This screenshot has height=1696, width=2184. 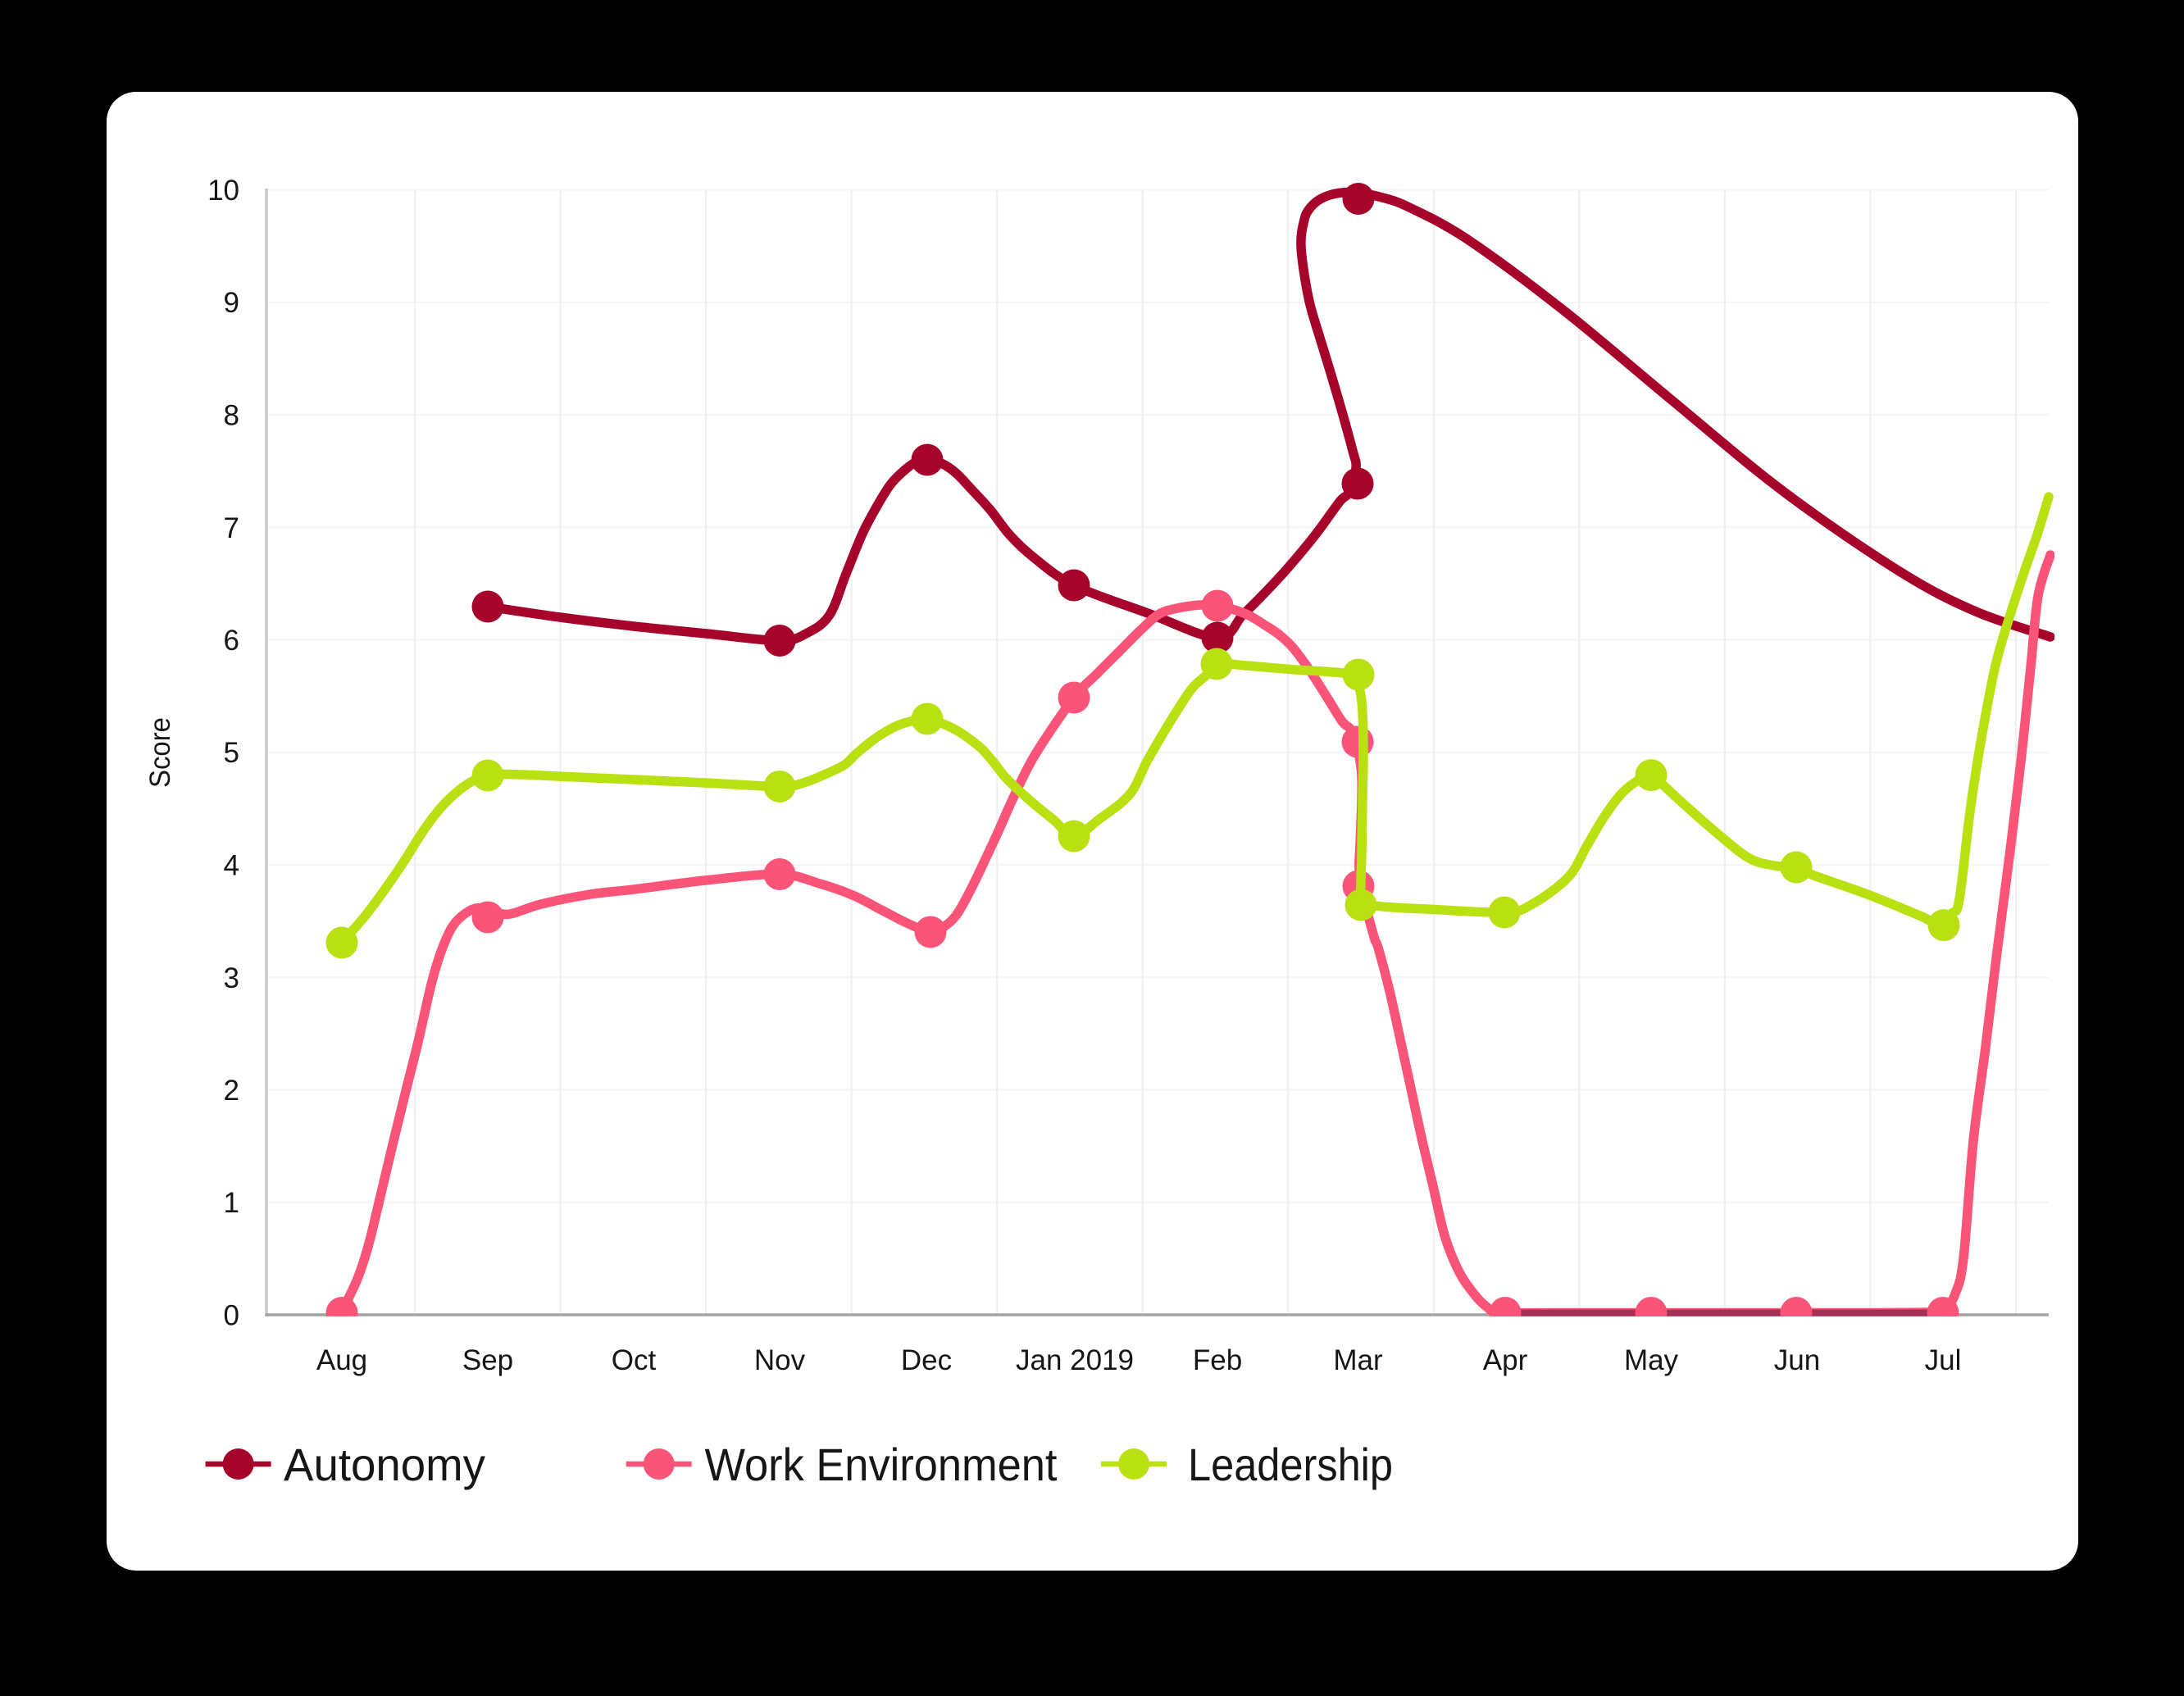 What do you see at coordinates (231, 528) in the screenshot?
I see `svg-text: 7` at bounding box center [231, 528].